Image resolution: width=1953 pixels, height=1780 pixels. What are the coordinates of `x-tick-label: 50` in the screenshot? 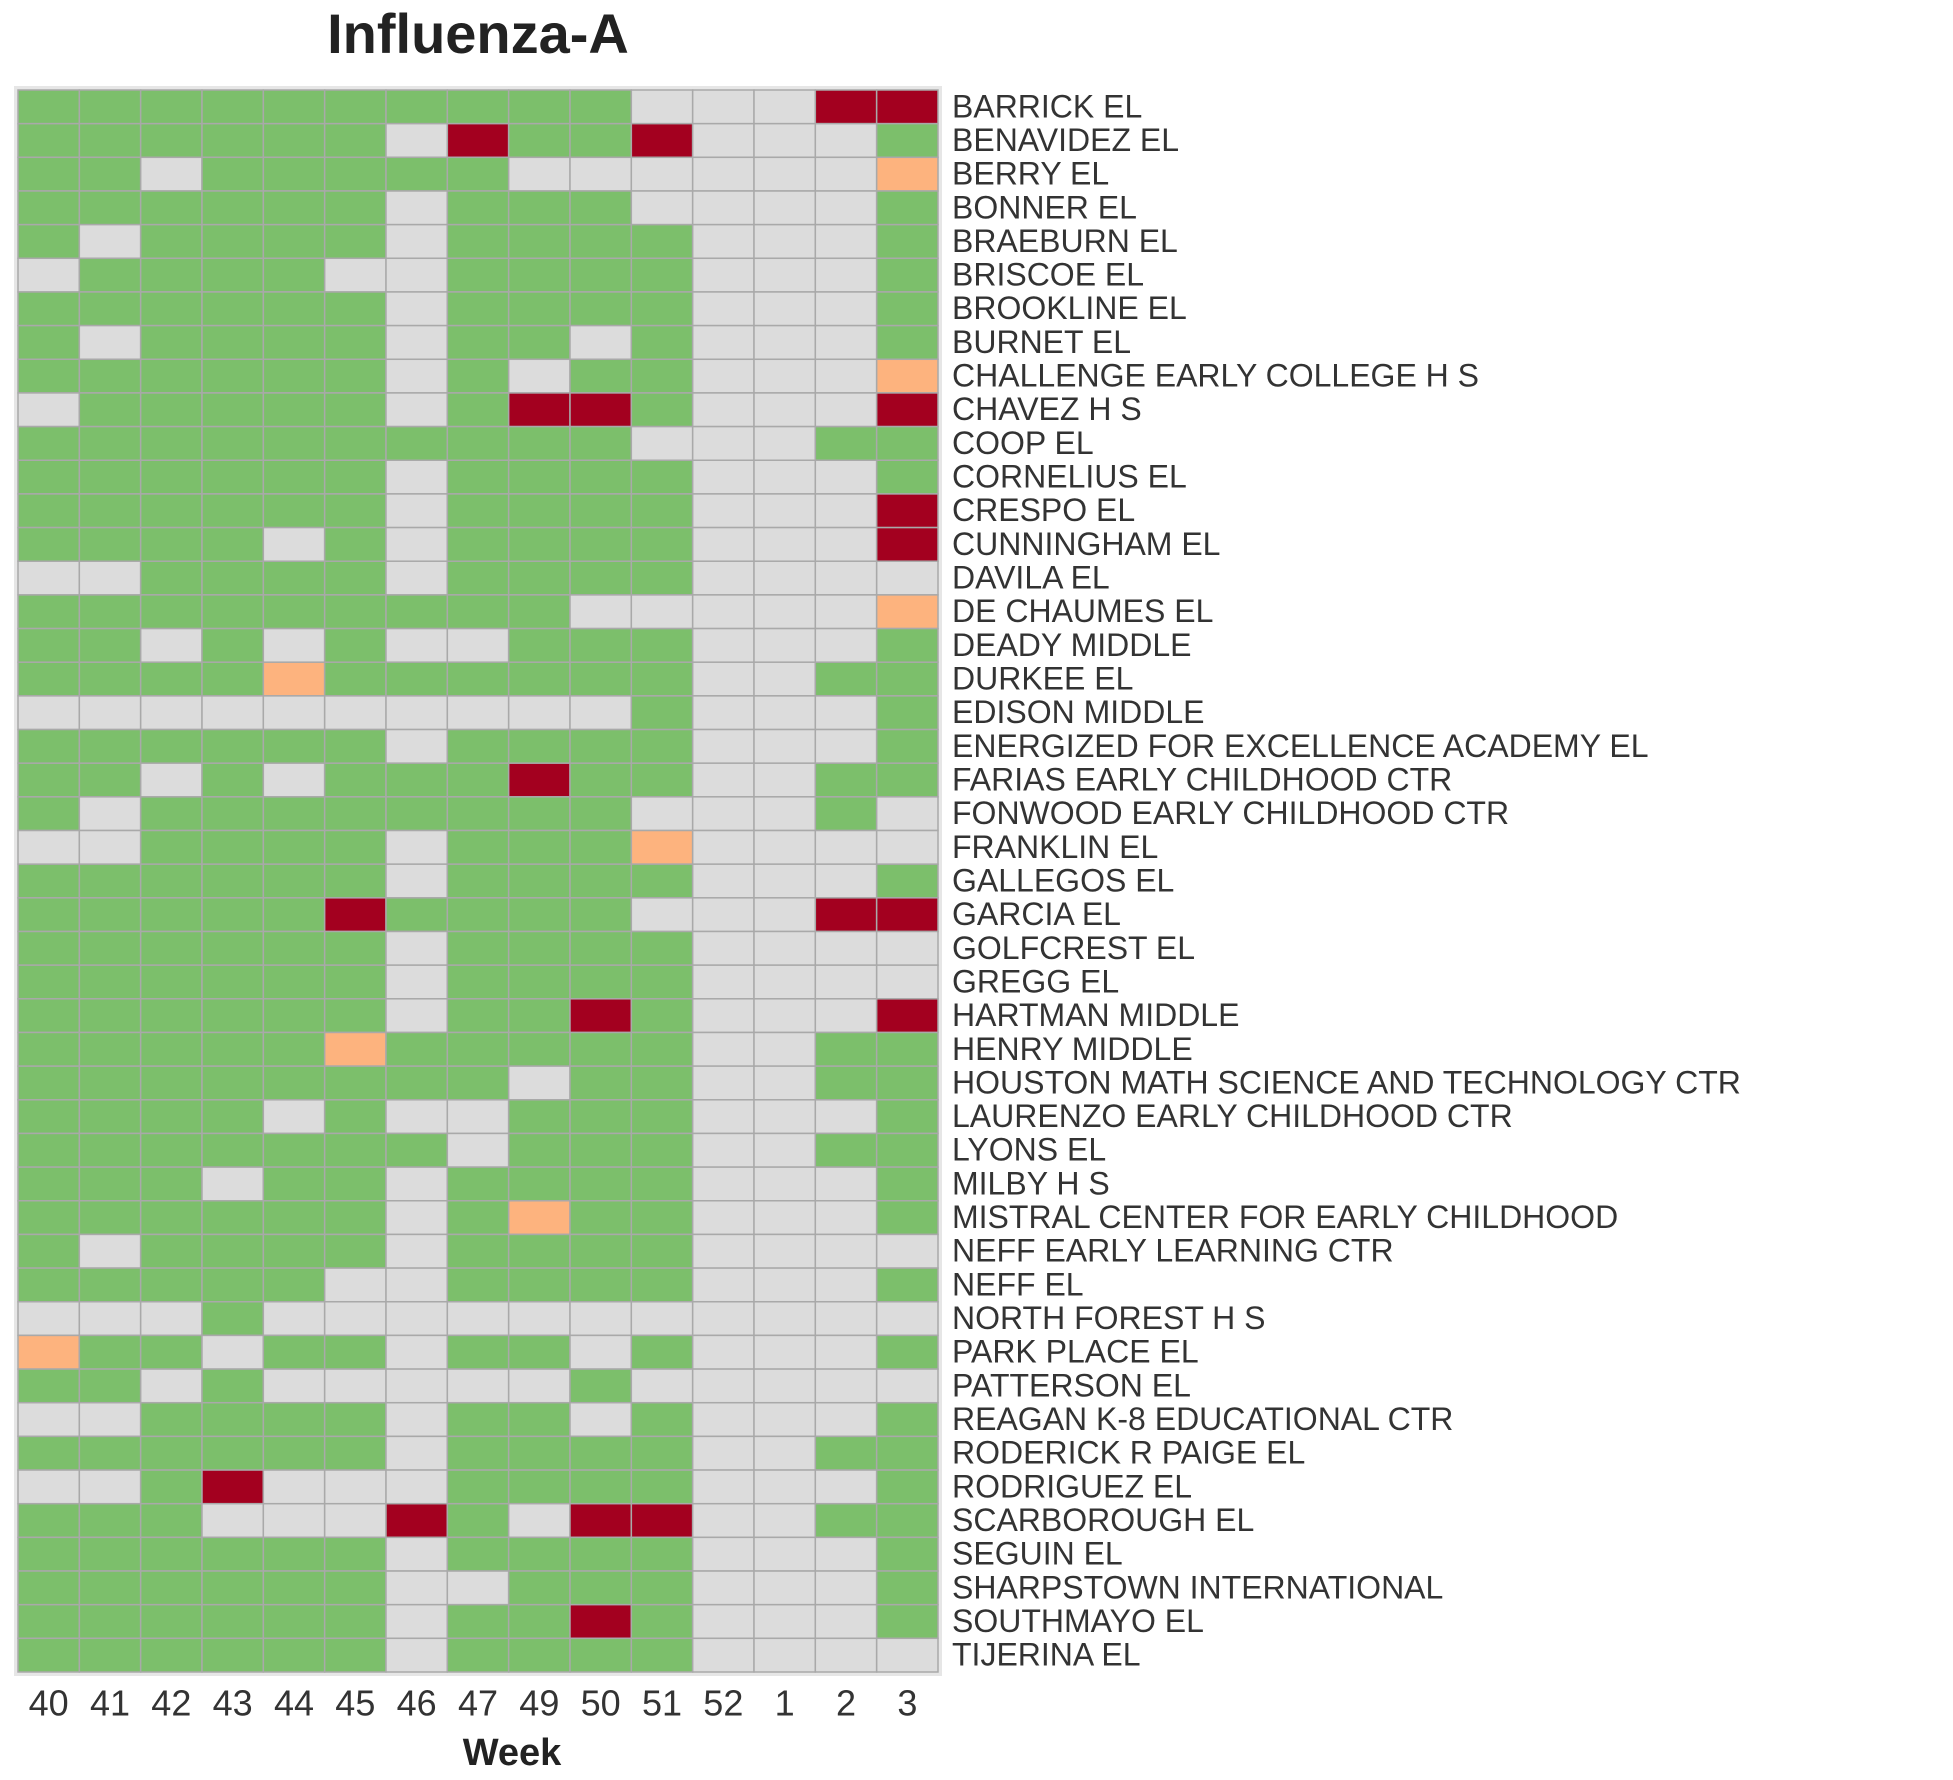 It's located at (601, 1703).